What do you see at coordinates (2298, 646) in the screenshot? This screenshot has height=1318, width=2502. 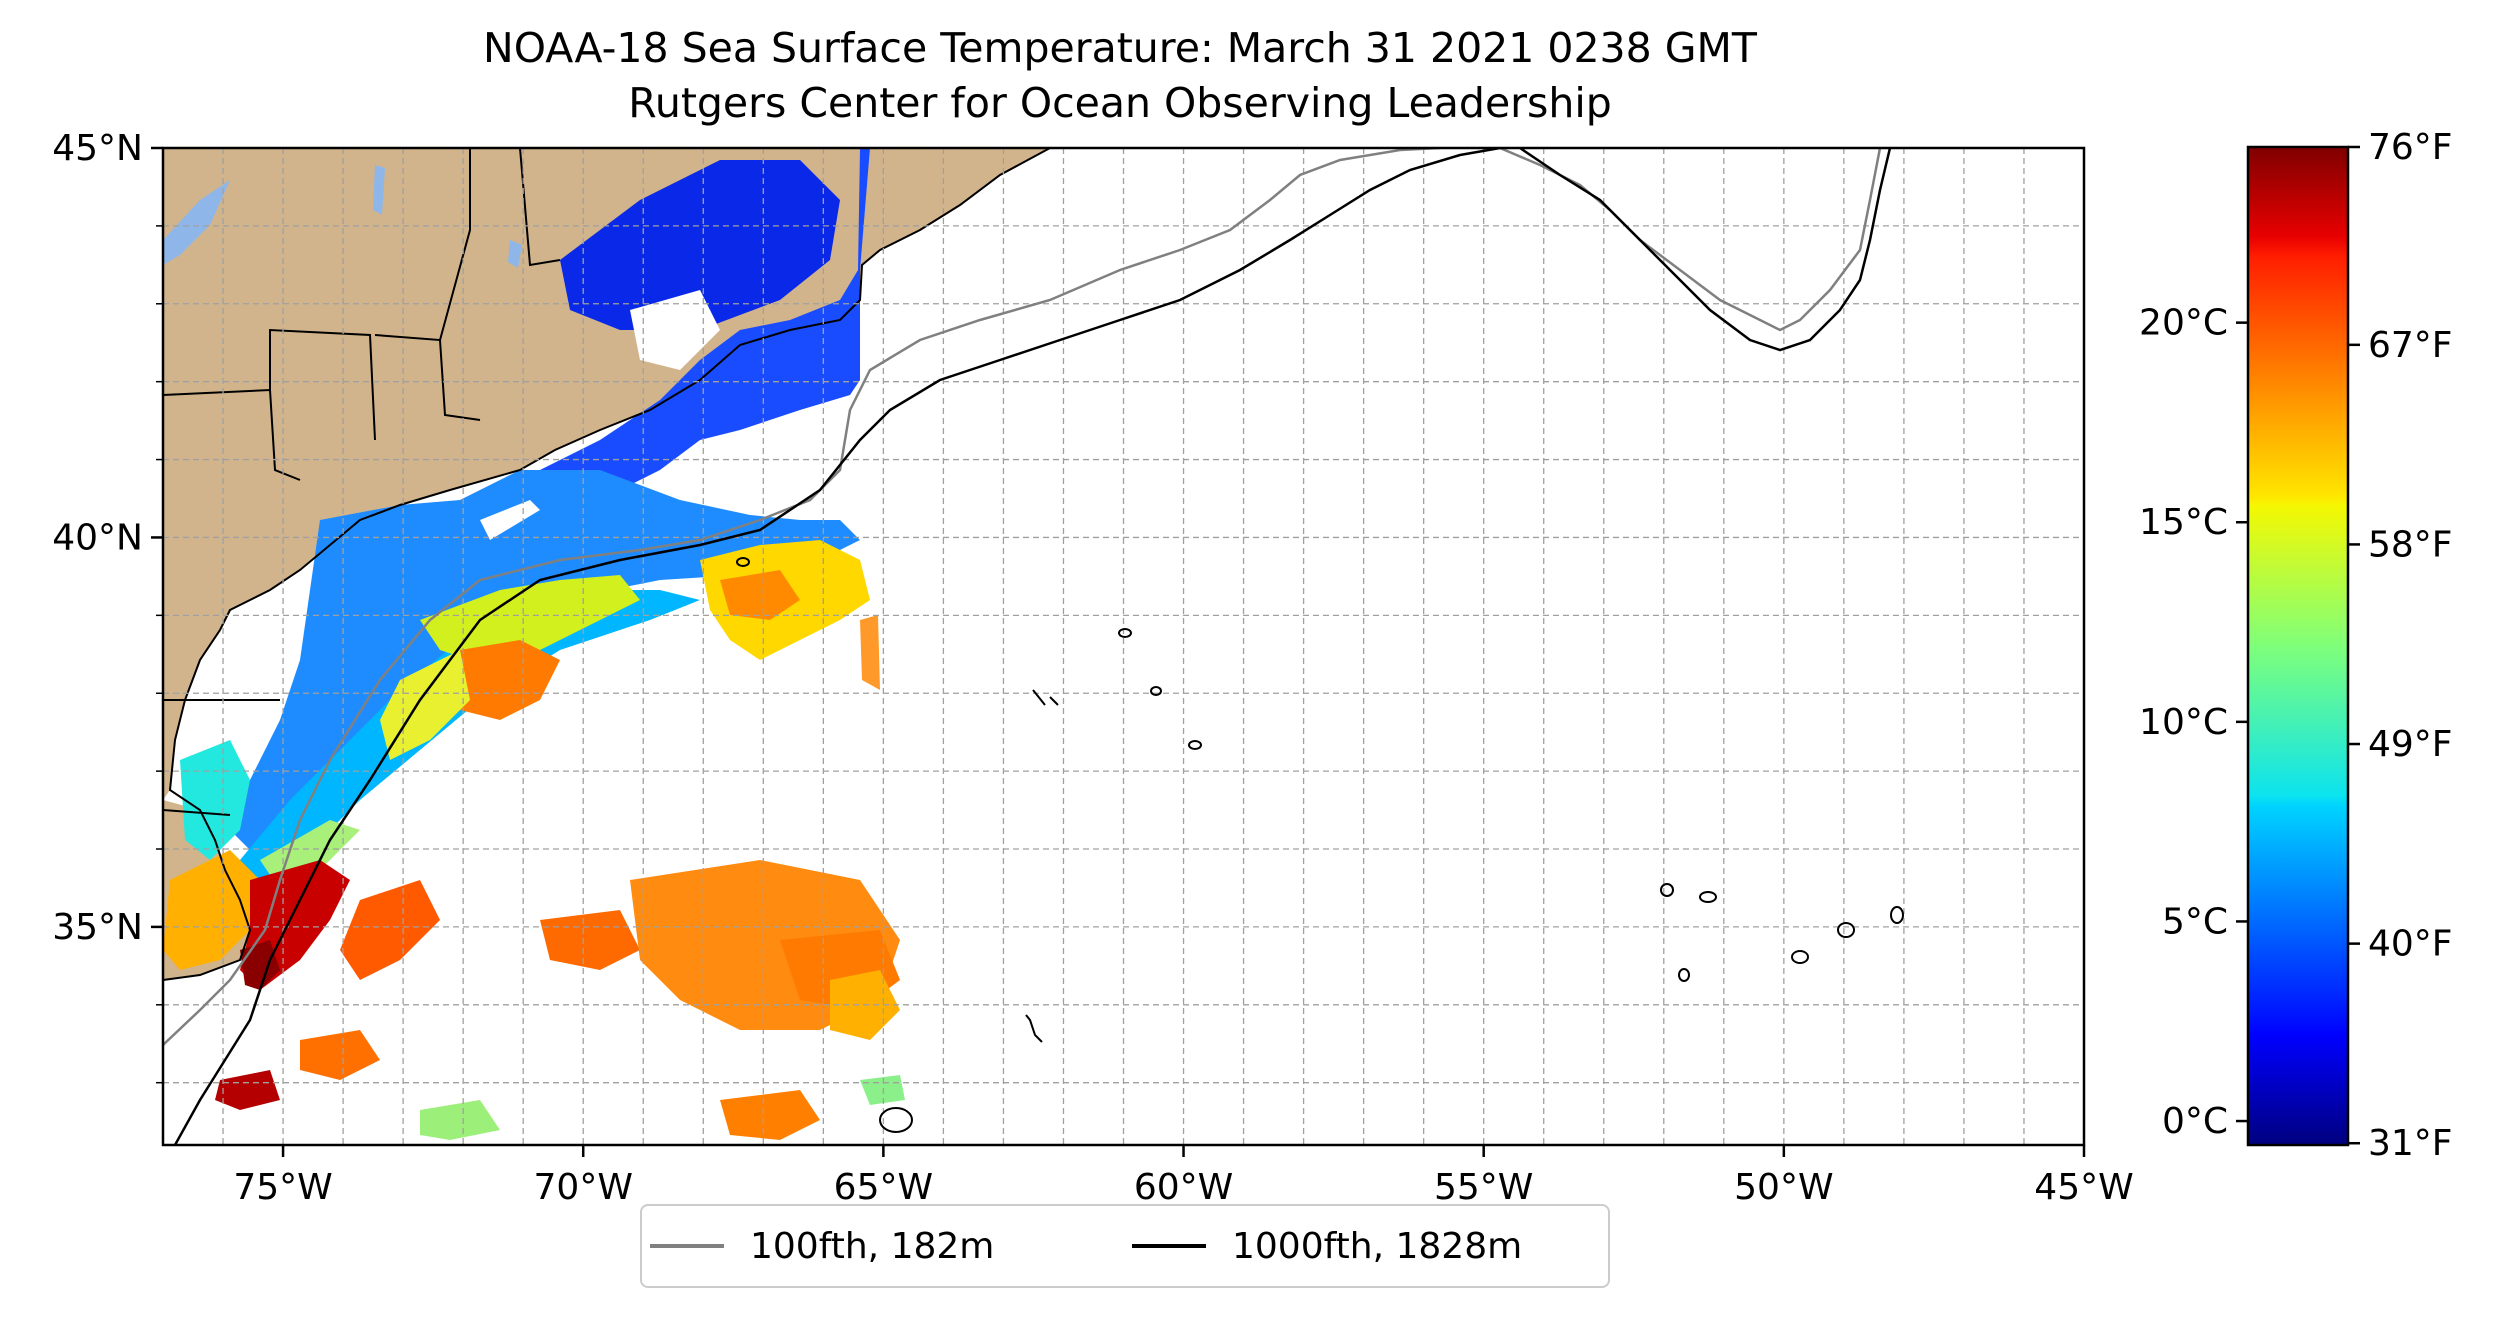 I see `colorbar` at bounding box center [2298, 646].